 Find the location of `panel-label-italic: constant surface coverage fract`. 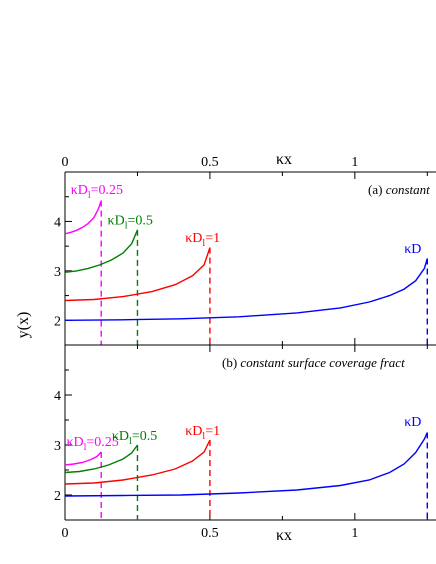

panel-label-italic: constant surface coverage fract is located at coordinates (322, 362).